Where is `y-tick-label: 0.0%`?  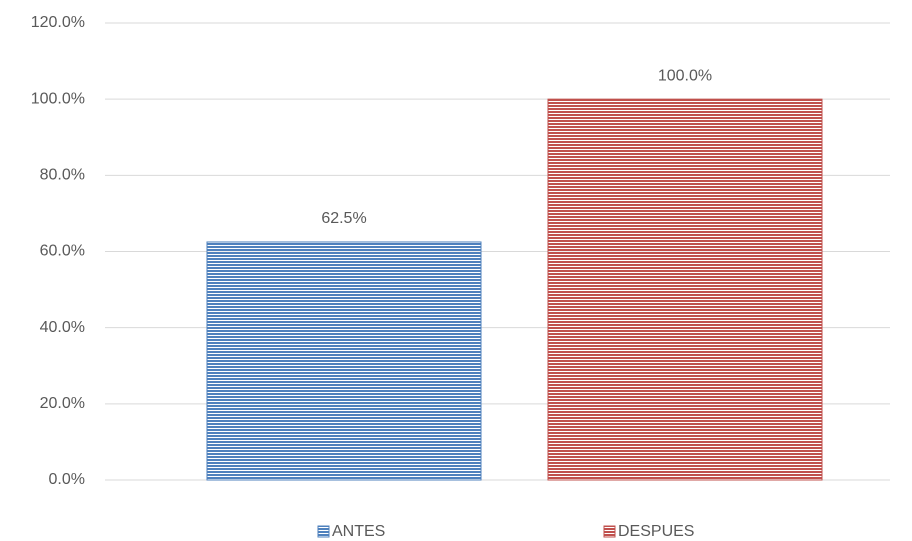 y-tick-label: 0.0% is located at coordinates (67, 479).